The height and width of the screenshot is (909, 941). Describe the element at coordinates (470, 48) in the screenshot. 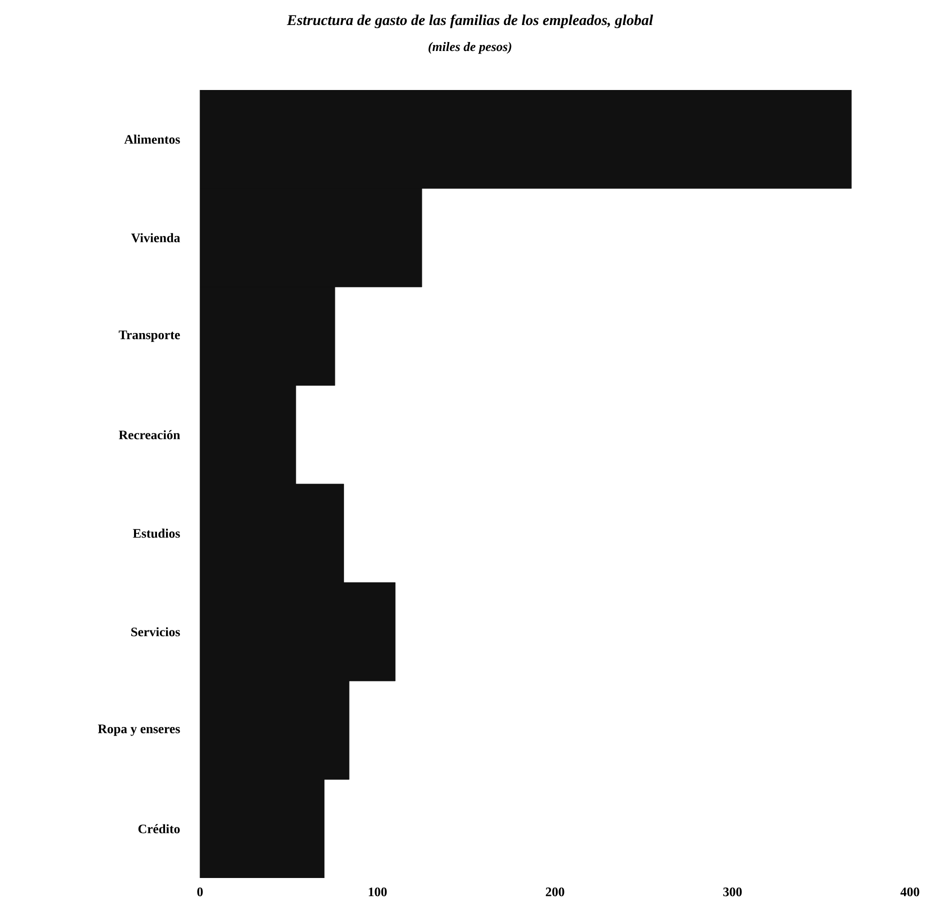

I see `chart-subtitle: (miles de pesos)` at that location.